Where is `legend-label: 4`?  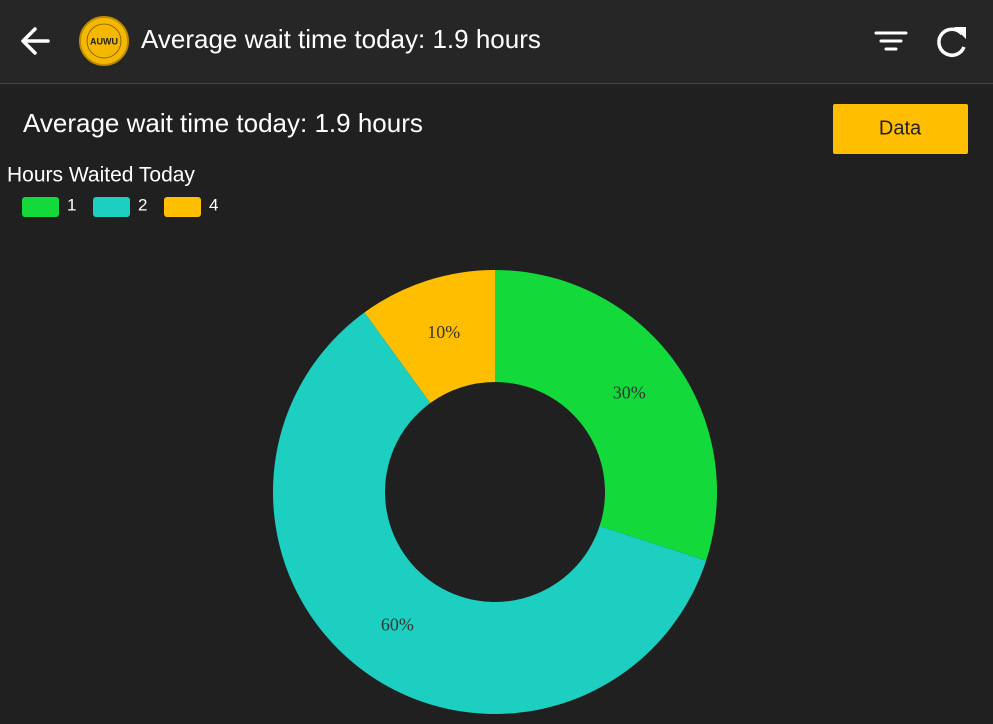 legend-label: 4 is located at coordinates (213, 204).